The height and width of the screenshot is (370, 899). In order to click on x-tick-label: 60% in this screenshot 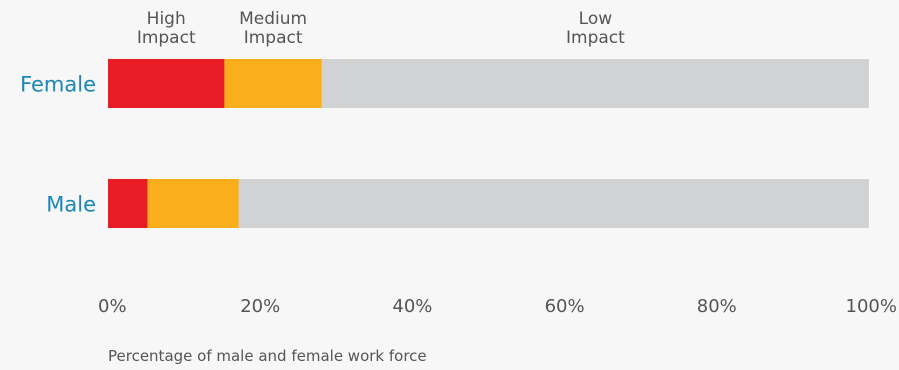, I will do `click(565, 306)`.